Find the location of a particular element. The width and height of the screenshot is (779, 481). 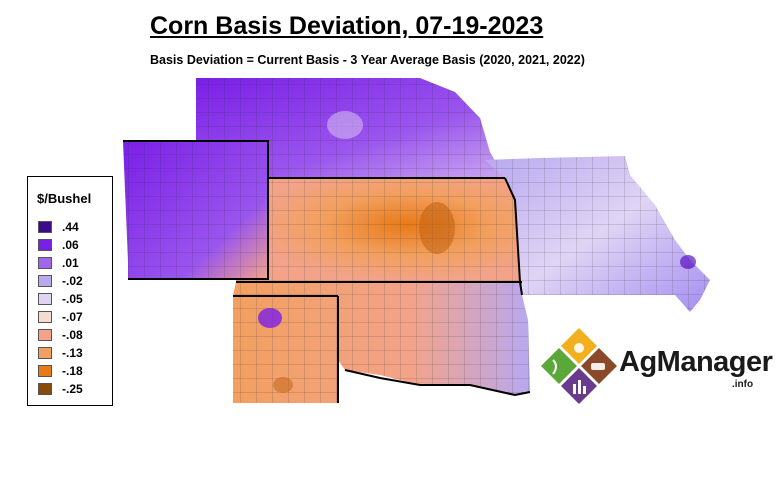

legend-item: -.07 is located at coordinates (60, 317).